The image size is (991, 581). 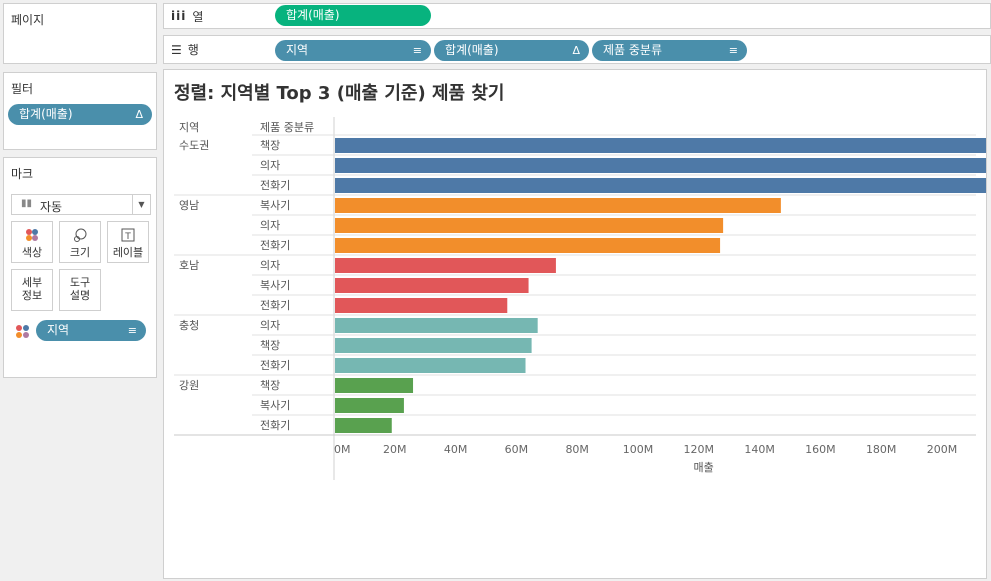 What do you see at coordinates (456, 449) in the screenshot?
I see `x-tick-label: 40M` at bounding box center [456, 449].